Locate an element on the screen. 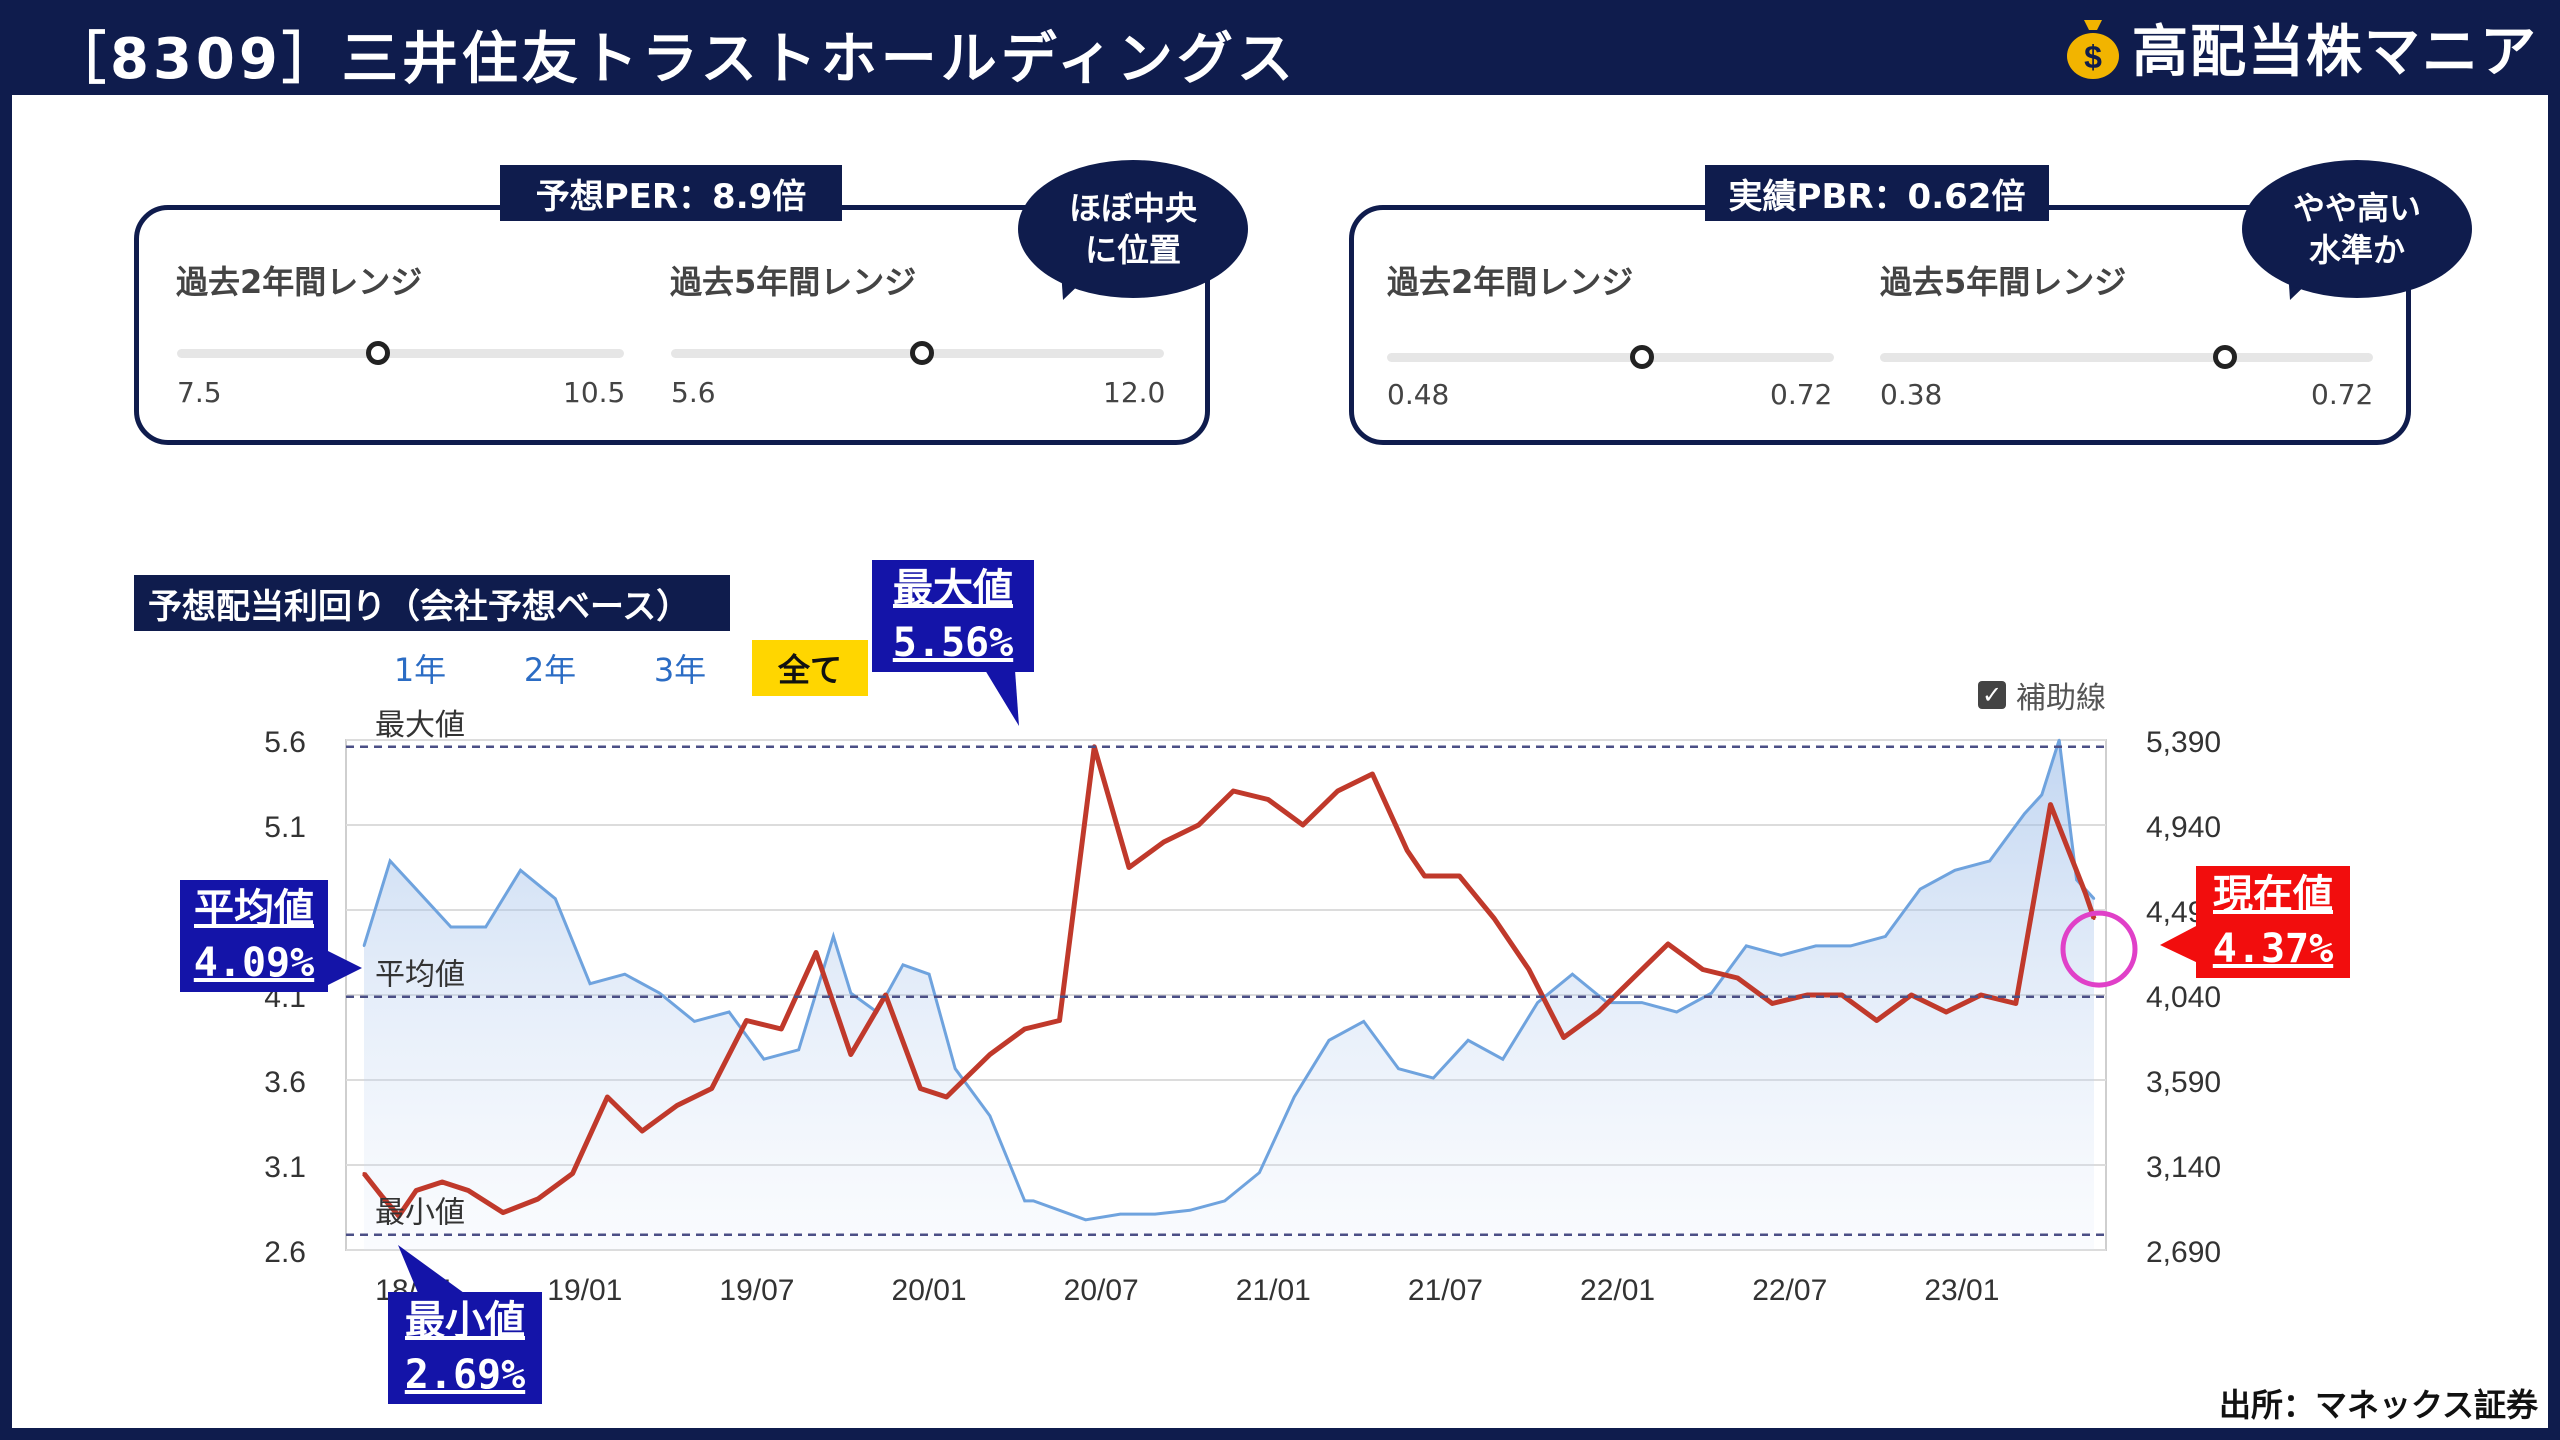 The image size is (2560, 1440). pbr-bubble: やや高い 水準か is located at coordinates (2357, 229).